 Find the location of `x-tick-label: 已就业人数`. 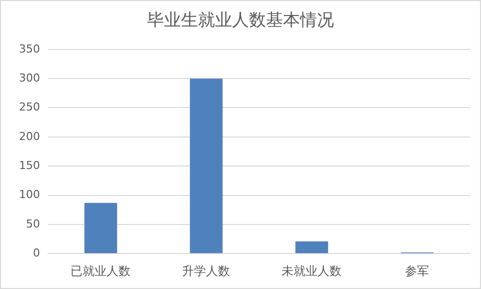

x-tick-label: 已就业人数 is located at coordinates (100, 271).